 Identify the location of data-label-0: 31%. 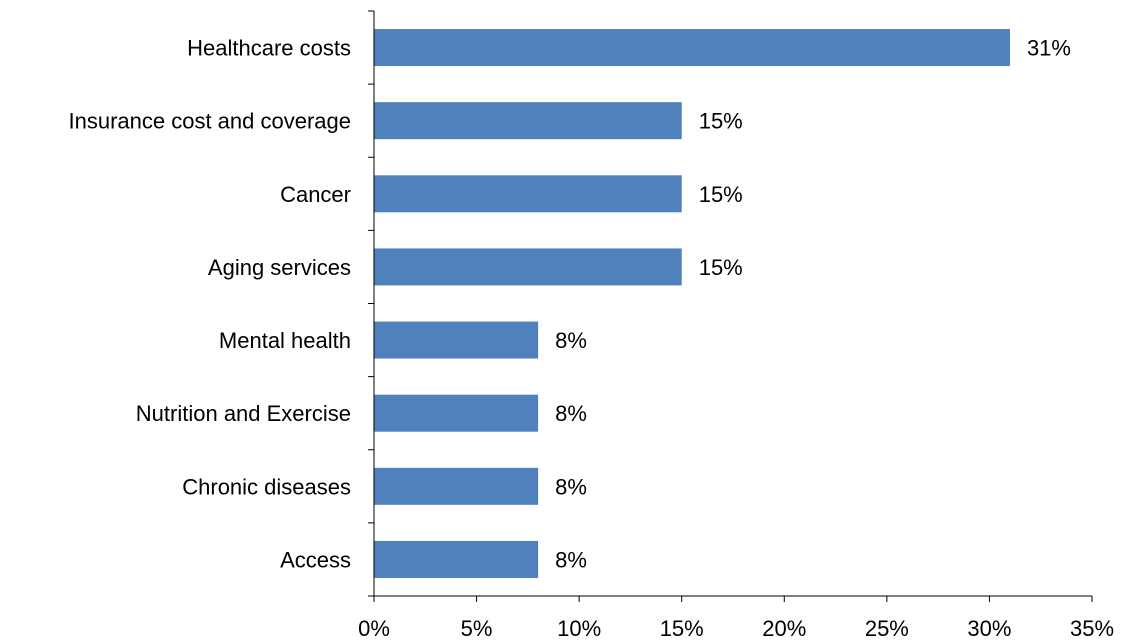
(1049, 48).